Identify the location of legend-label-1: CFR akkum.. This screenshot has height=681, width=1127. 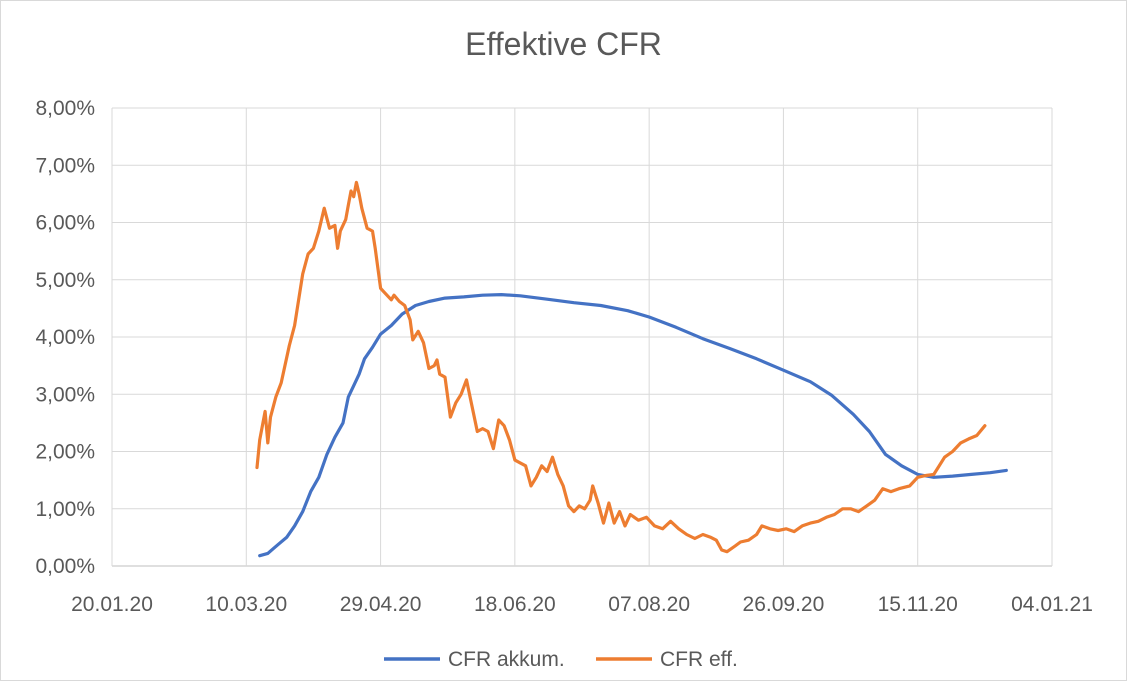
(506, 659).